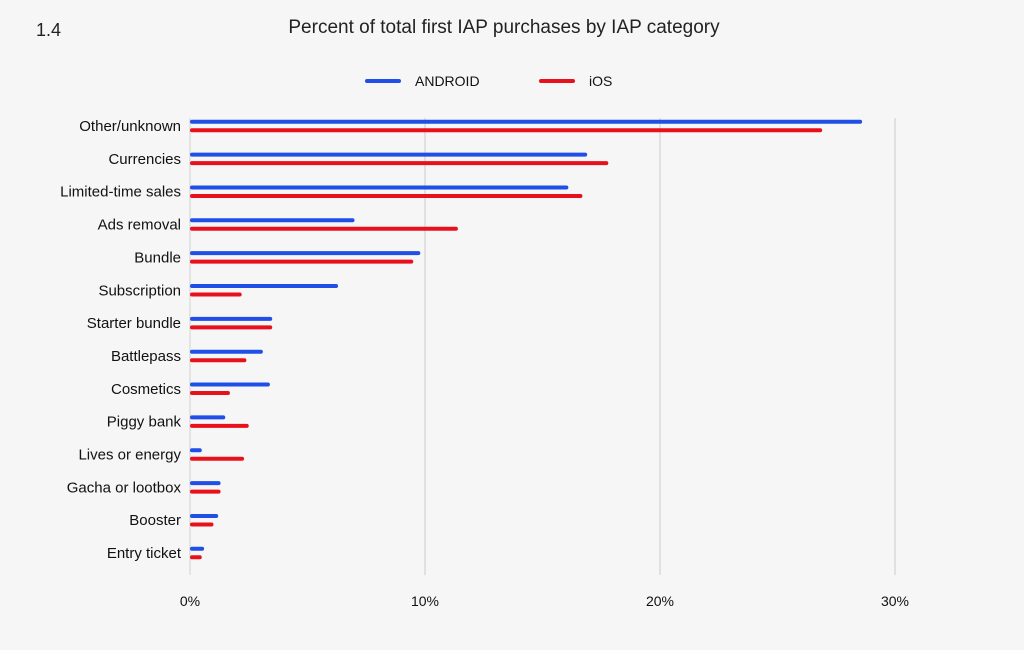 The width and height of the screenshot is (1024, 650). Describe the element at coordinates (130, 126) in the screenshot. I see `category-label: Other/unknown` at that location.